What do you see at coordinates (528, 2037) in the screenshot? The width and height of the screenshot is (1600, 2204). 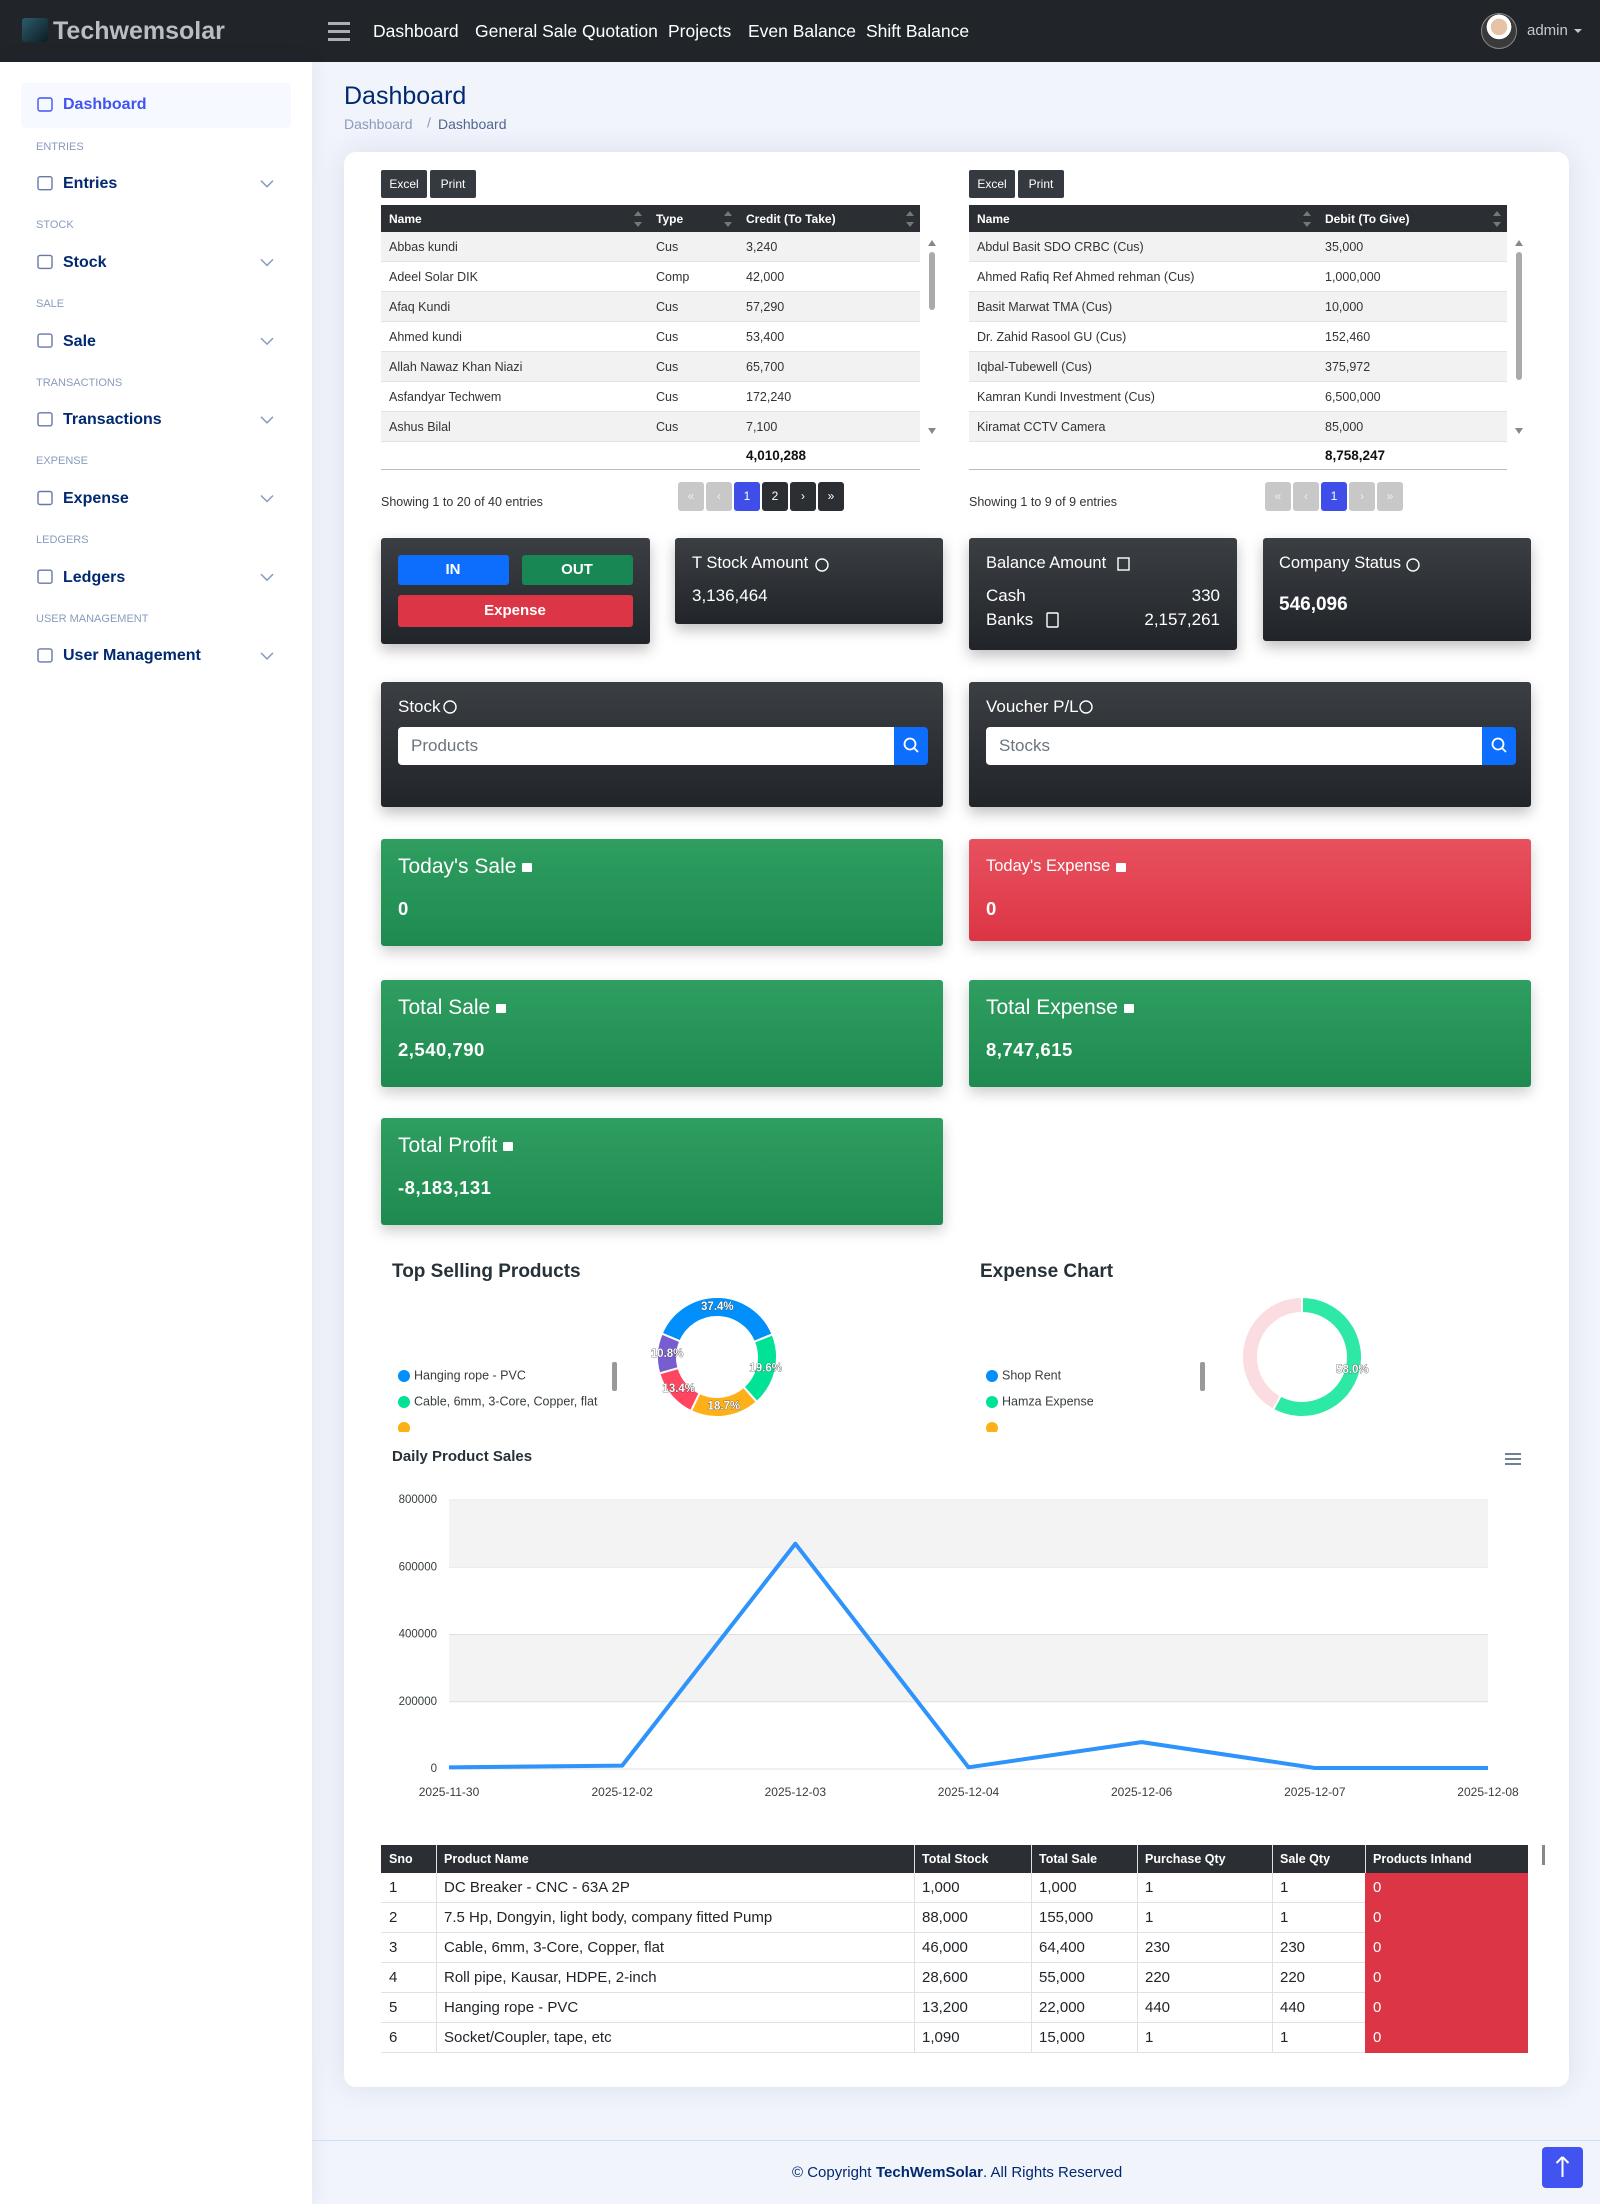 I see `table-cell: Socket/Coupler, tape, etc` at bounding box center [528, 2037].